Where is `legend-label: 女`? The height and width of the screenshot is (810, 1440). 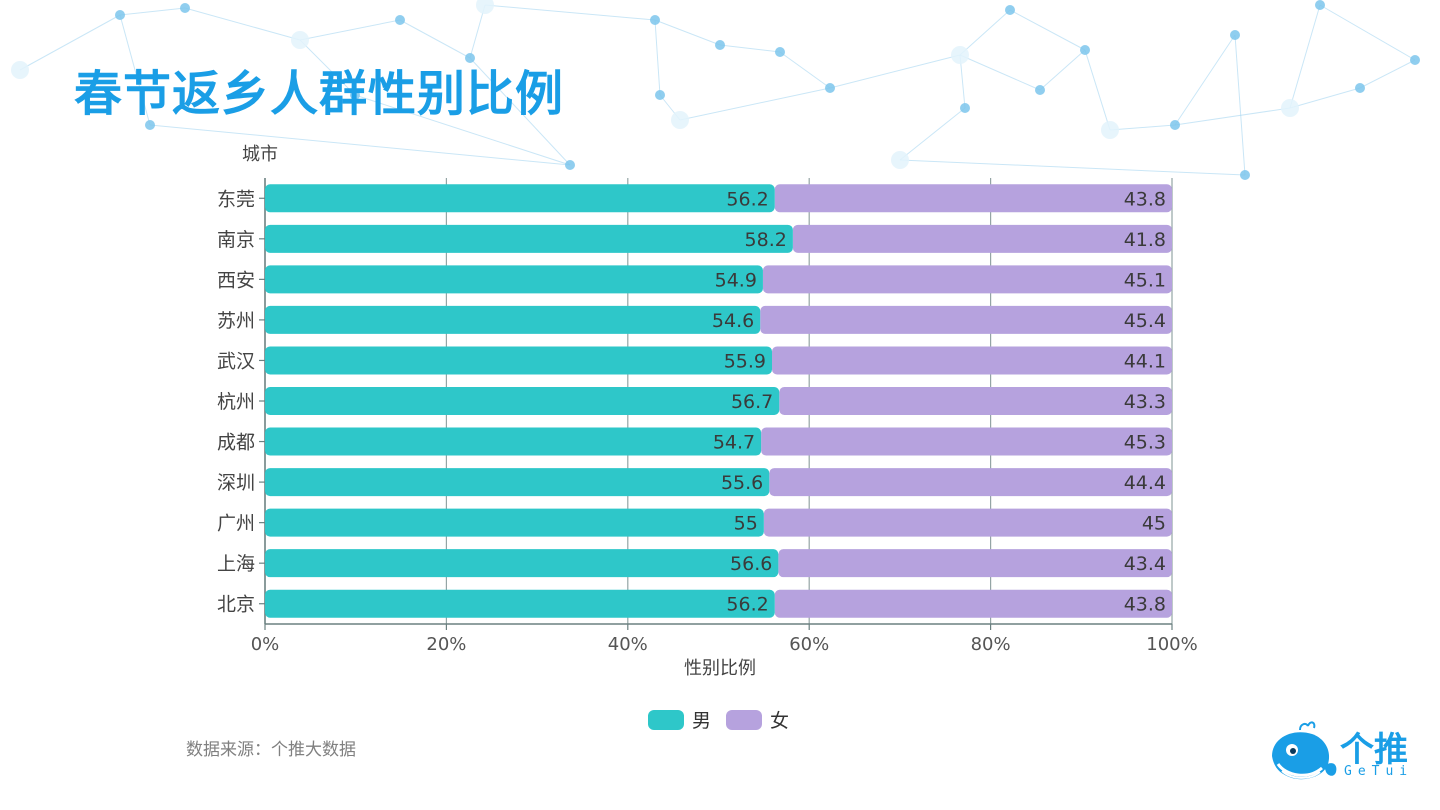
legend-label: 女 is located at coordinates (779, 721).